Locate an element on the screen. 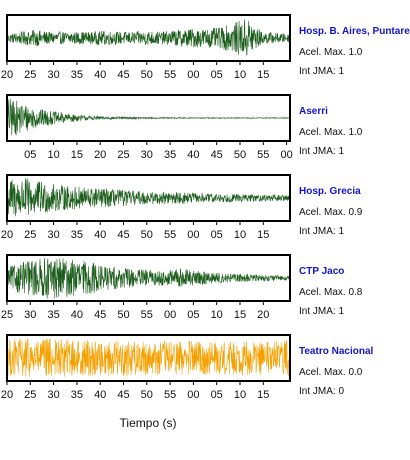  station-name: Aserri is located at coordinates (313, 111).